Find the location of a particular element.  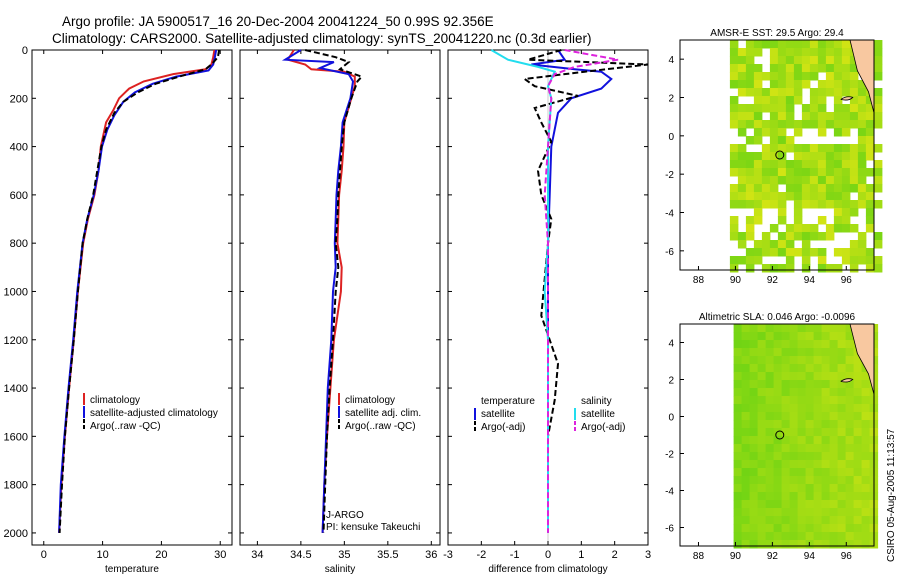

x-tick-label: -3 is located at coordinates (448, 555).